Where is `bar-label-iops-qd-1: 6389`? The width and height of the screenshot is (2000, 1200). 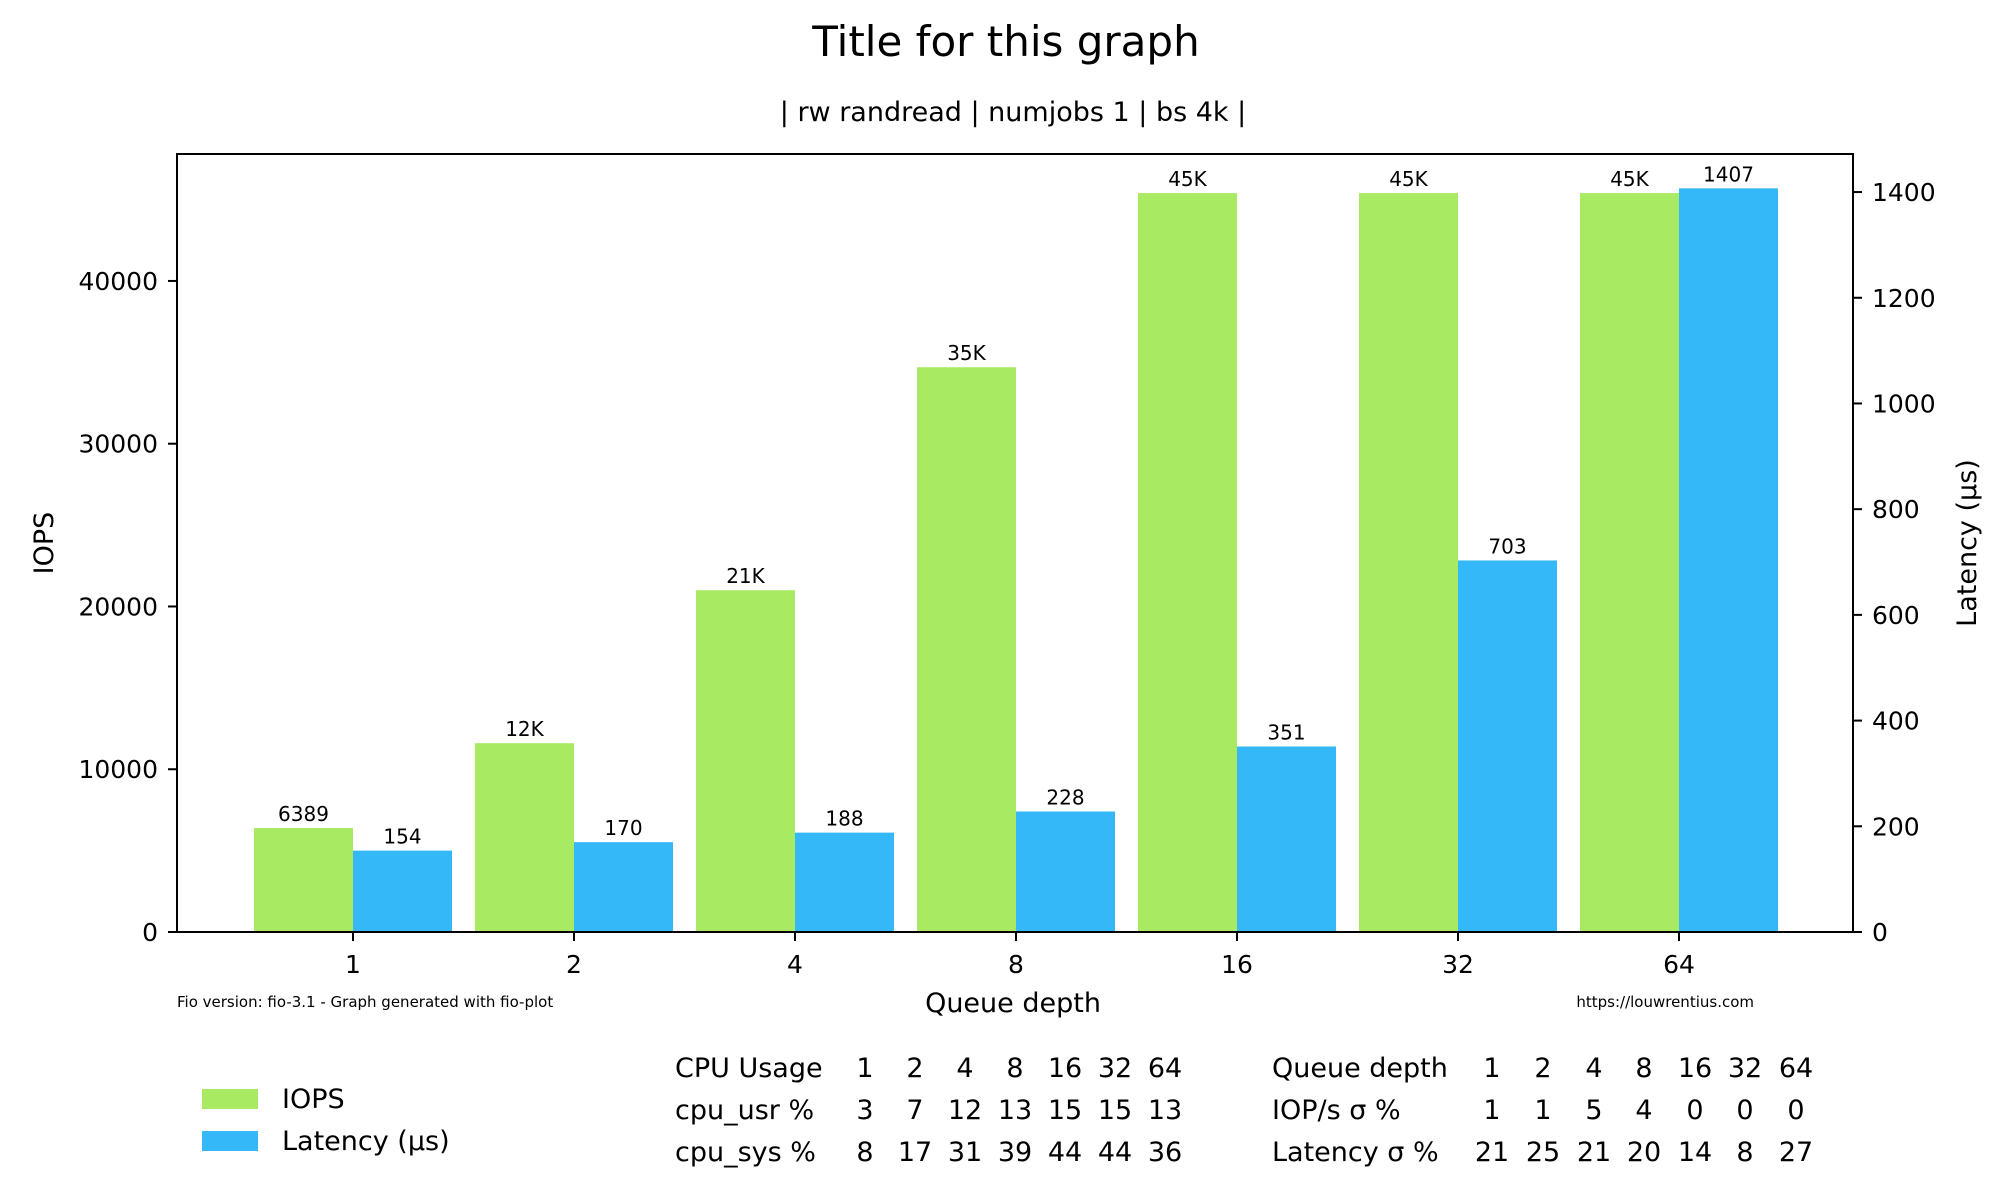
bar-label-iops-qd-1: 6389 is located at coordinates (303, 814).